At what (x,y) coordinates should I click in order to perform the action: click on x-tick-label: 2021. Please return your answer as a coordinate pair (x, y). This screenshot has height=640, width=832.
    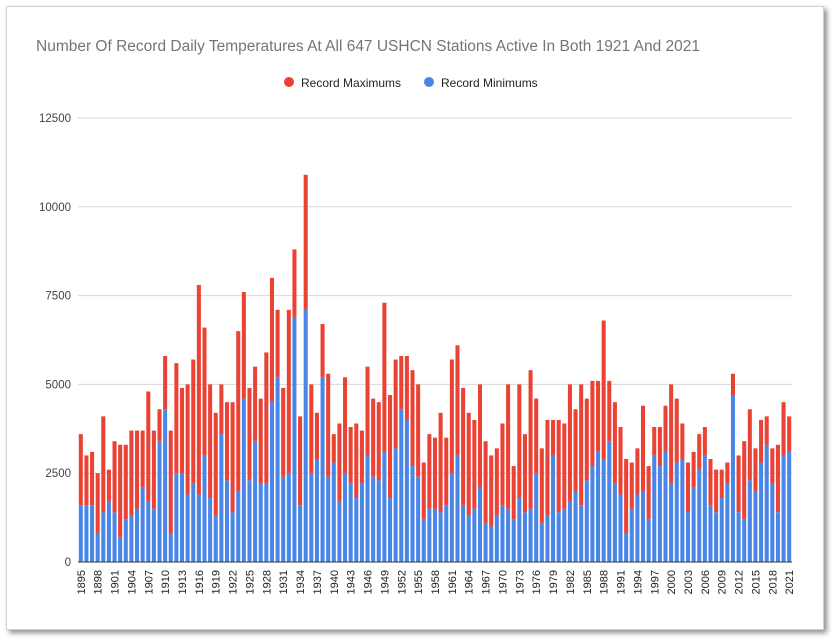
    Looking at the image, I should click on (790, 582).